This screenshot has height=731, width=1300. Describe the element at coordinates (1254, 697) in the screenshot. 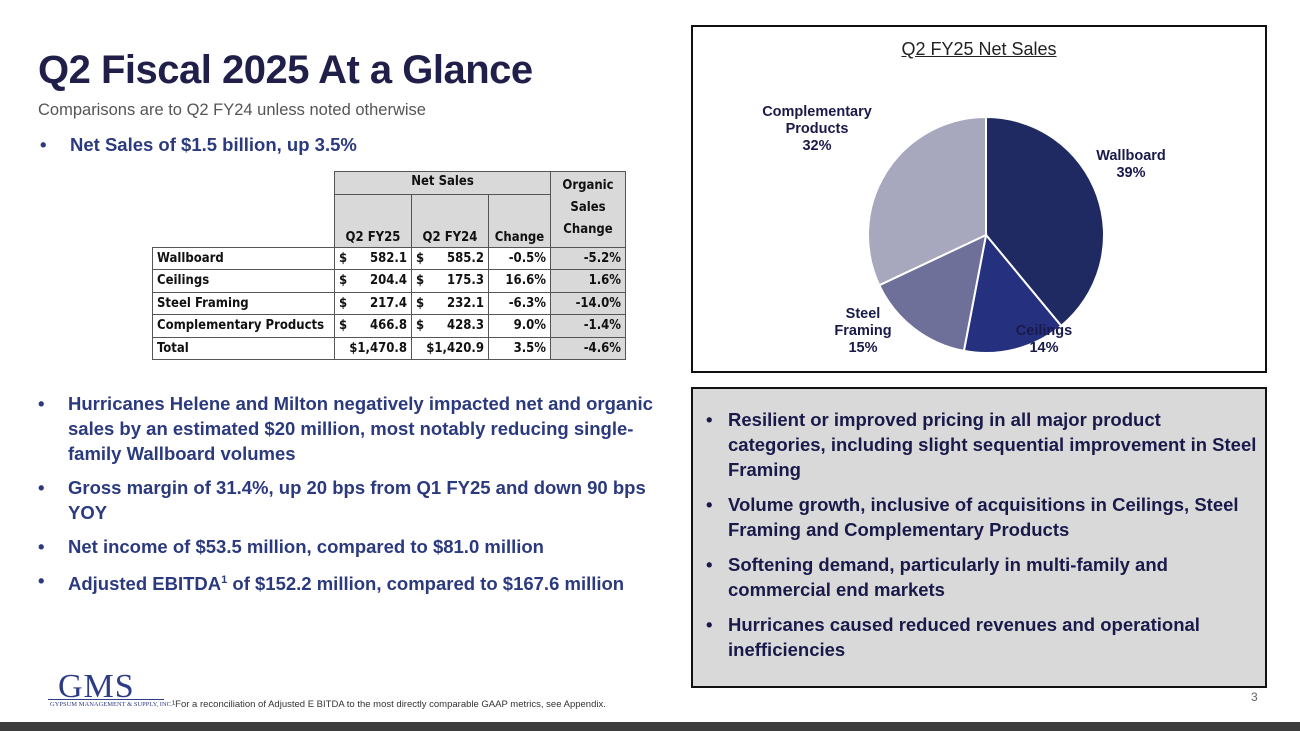

I see `page-number: 3` at that location.